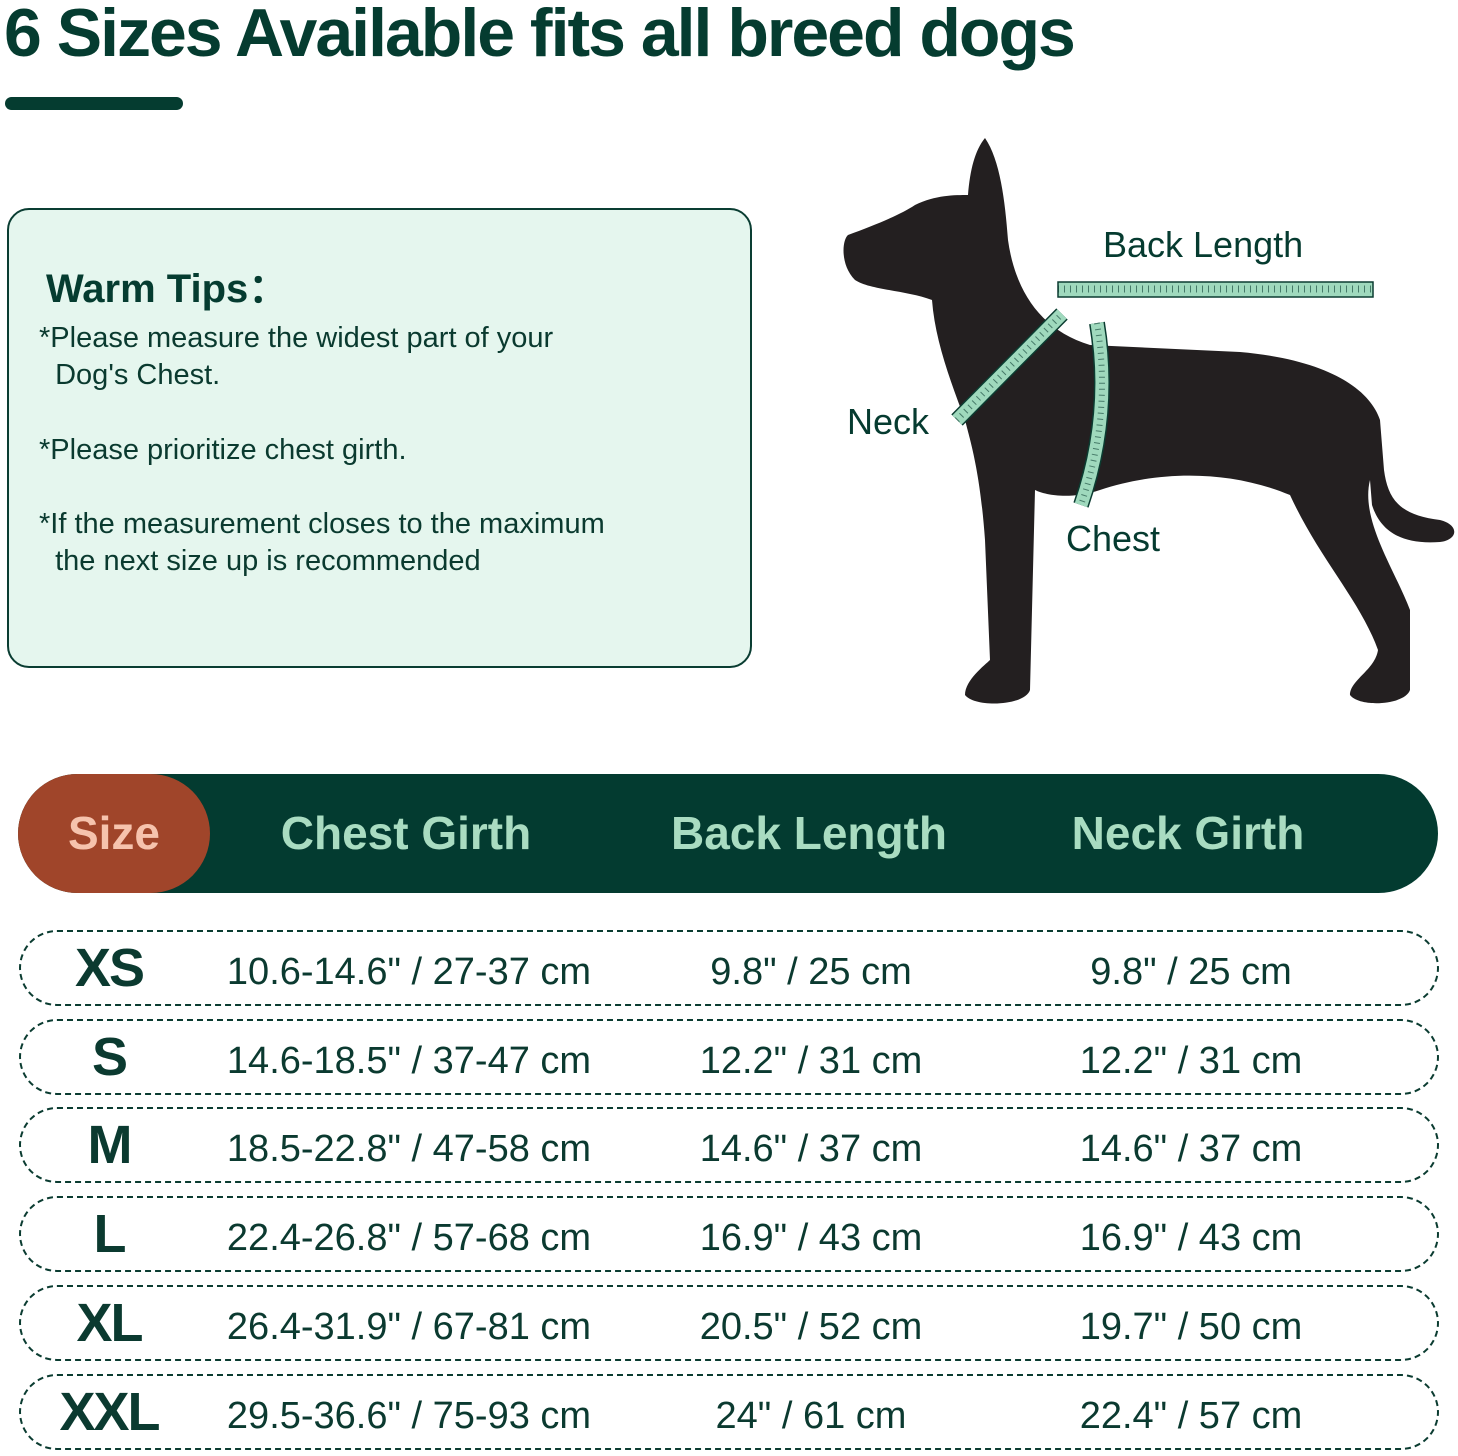  What do you see at coordinates (109, 1323) in the screenshot?
I see `size-cell: XL` at bounding box center [109, 1323].